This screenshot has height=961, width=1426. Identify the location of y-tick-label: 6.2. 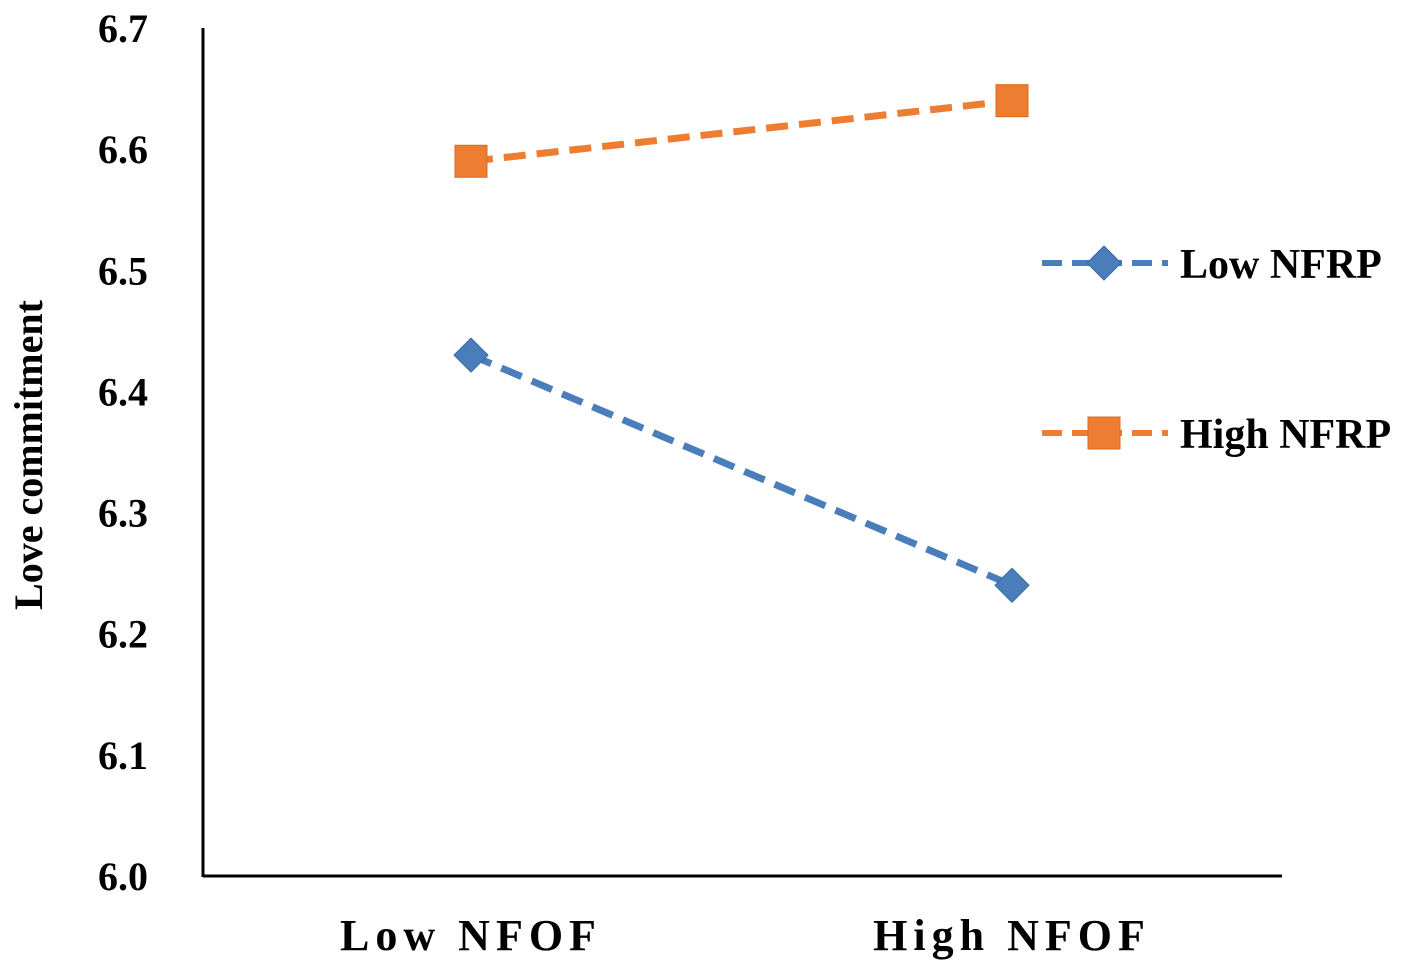
(123, 634).